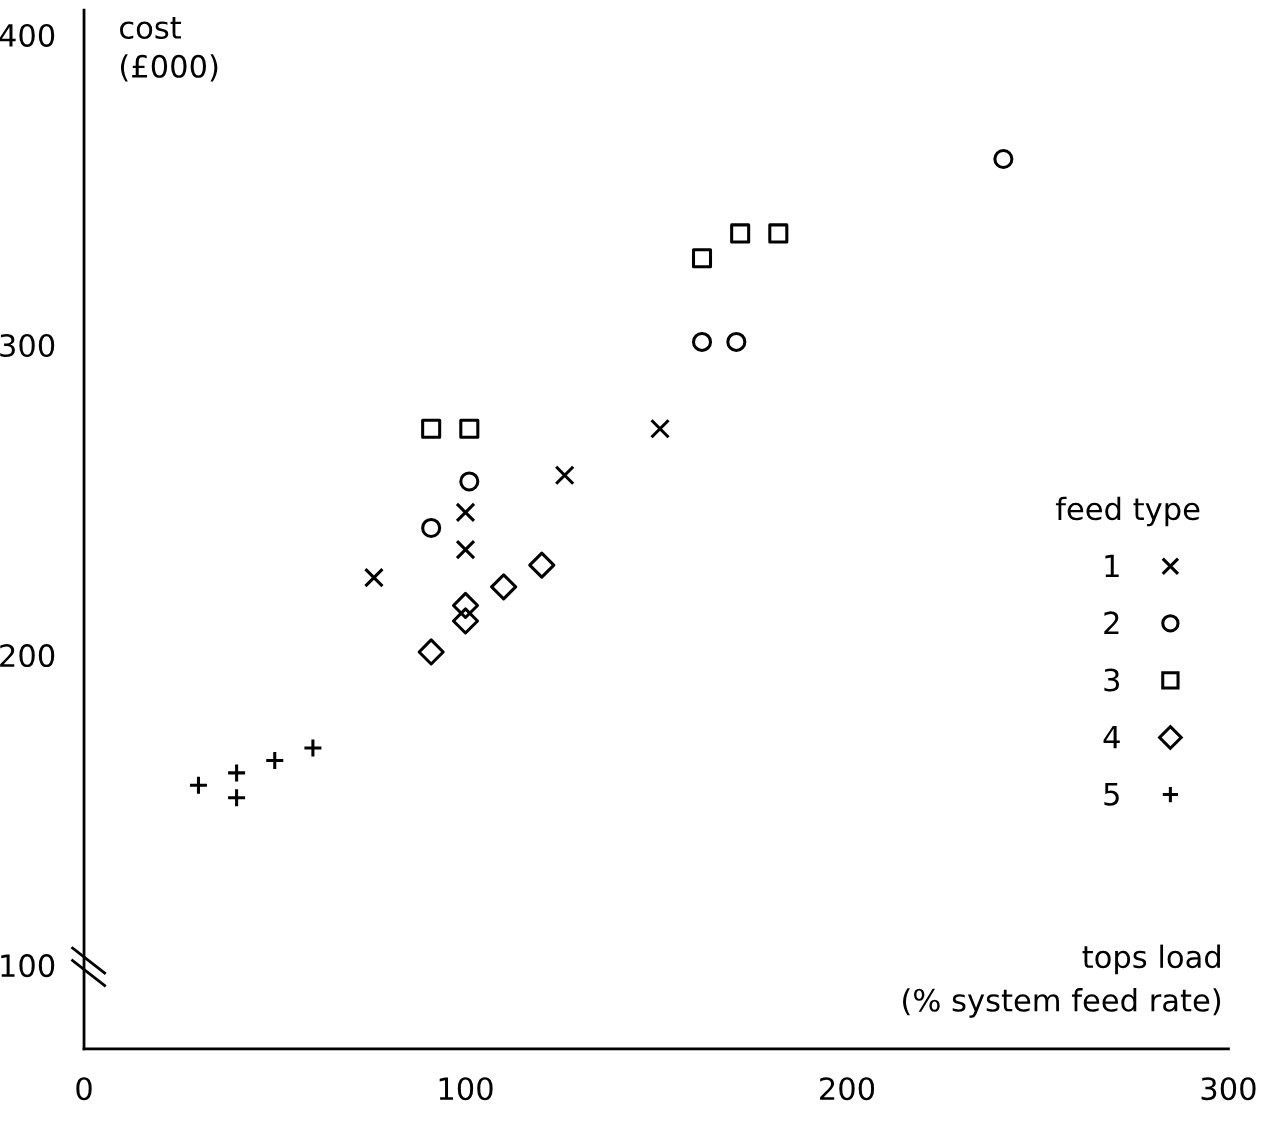 The height and width of the screenshot is (1129, 1273). Describe the element at coordinates (1127, 511) in the screenshot. I see `legend-title: feed type` at that location.